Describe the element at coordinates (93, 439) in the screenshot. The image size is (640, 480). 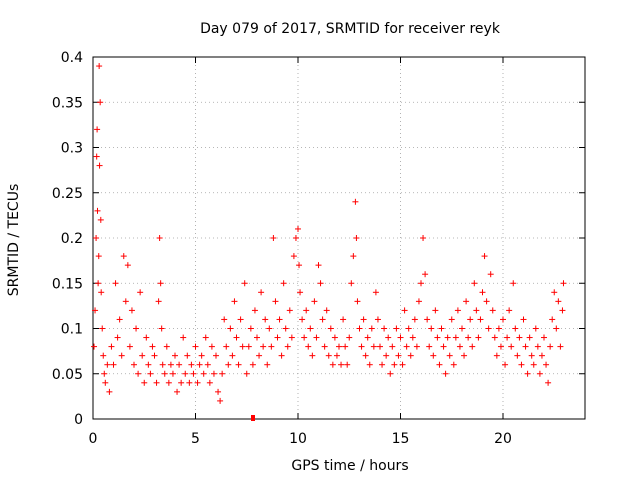
I see `x-tick-label: 0` at that location.